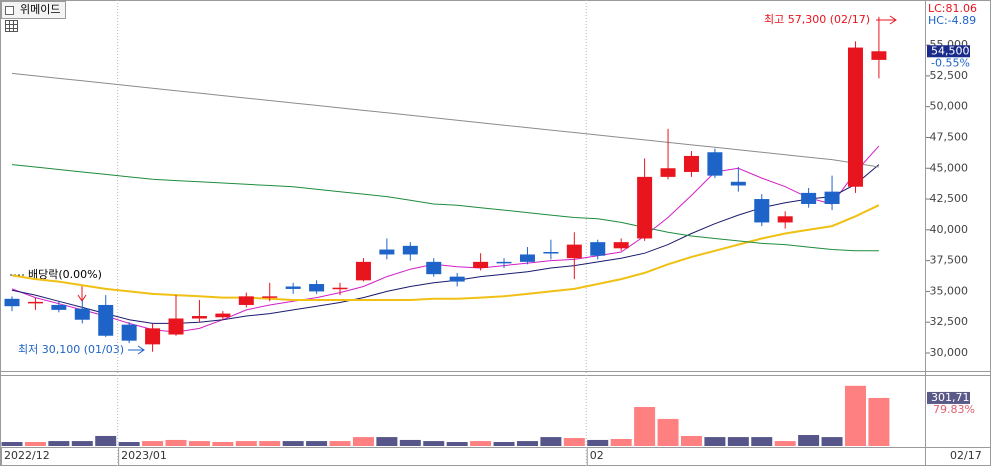 The image size is (991, 466). I want to click on x-tick-label: 2022/12, so click(27, 455).